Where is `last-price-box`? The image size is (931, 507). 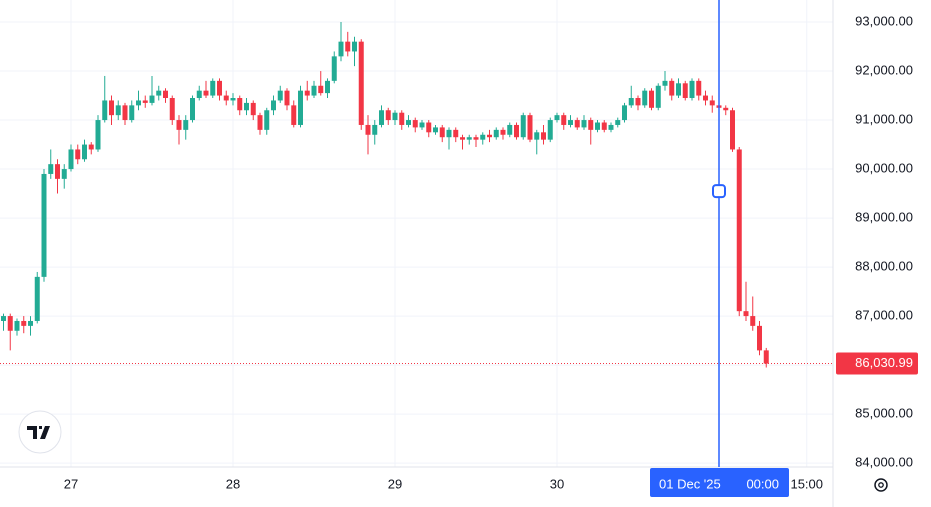 last-price-box is located at coordinates (877, 363).